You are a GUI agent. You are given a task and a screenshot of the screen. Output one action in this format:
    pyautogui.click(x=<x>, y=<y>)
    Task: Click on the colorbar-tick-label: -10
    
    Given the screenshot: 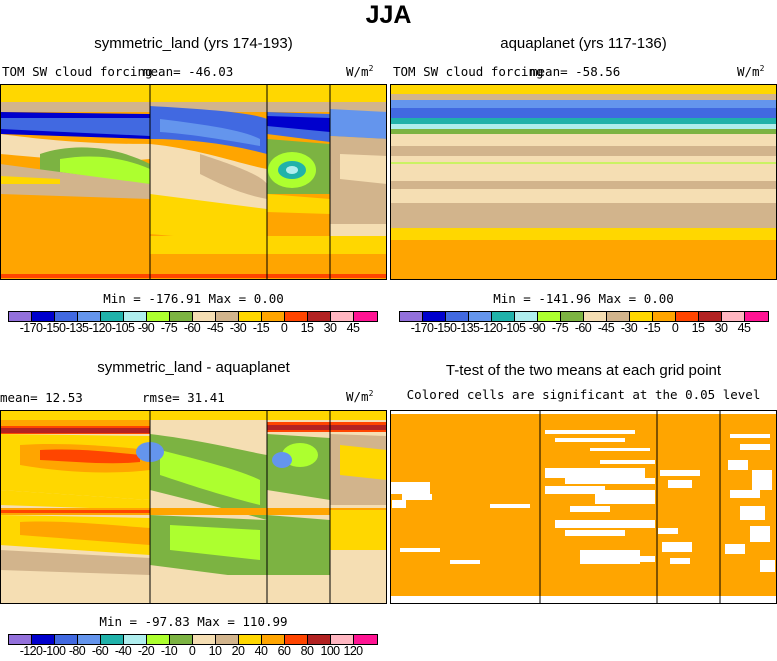 What is the action you would take?
    pyautogui.click(x=169, y=651)
    